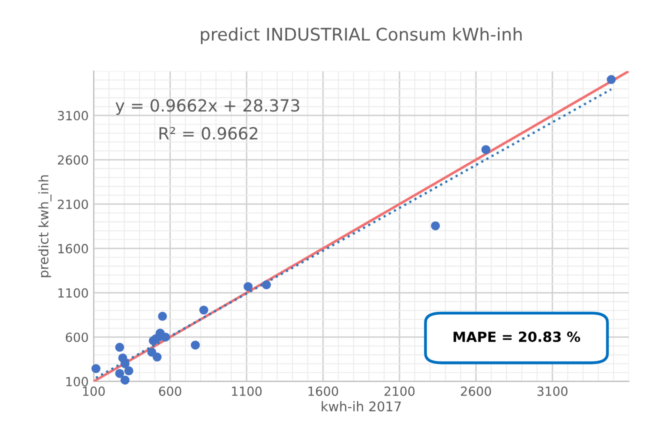 Image resolution: width=669 pixels, height=431 pixels. I want to click on y-tick-label: 2600, so click(73, 160).